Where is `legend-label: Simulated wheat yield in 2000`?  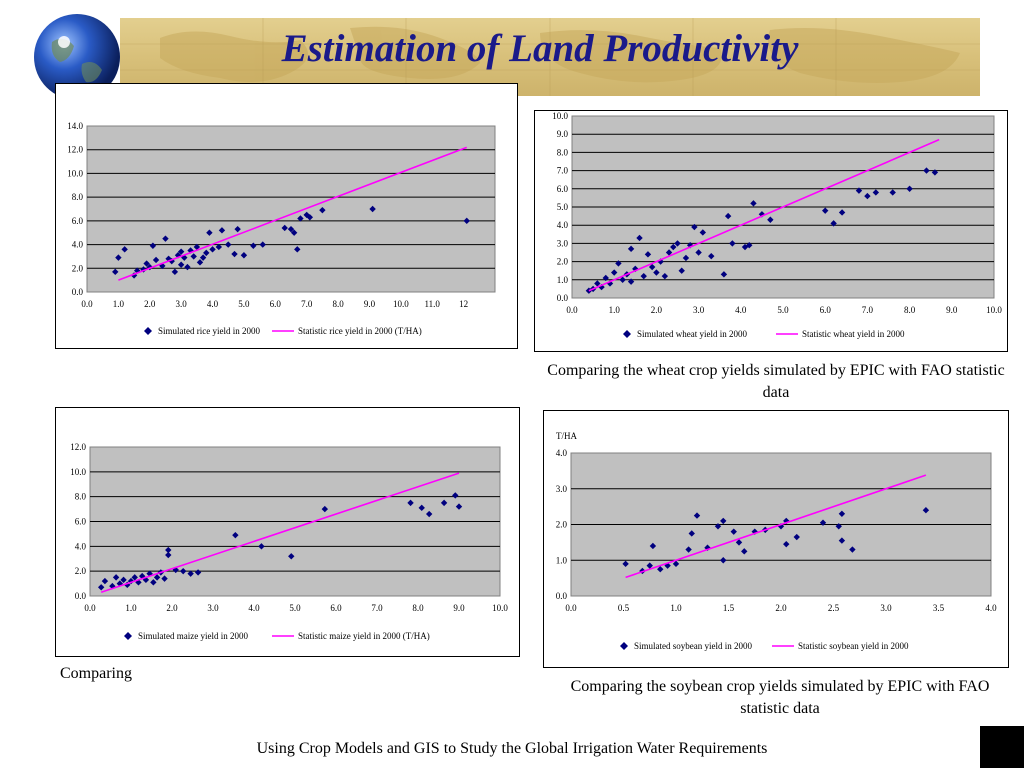 legend-label: Simulated wheat yield in 2000 is located at coordinates (692, 334).